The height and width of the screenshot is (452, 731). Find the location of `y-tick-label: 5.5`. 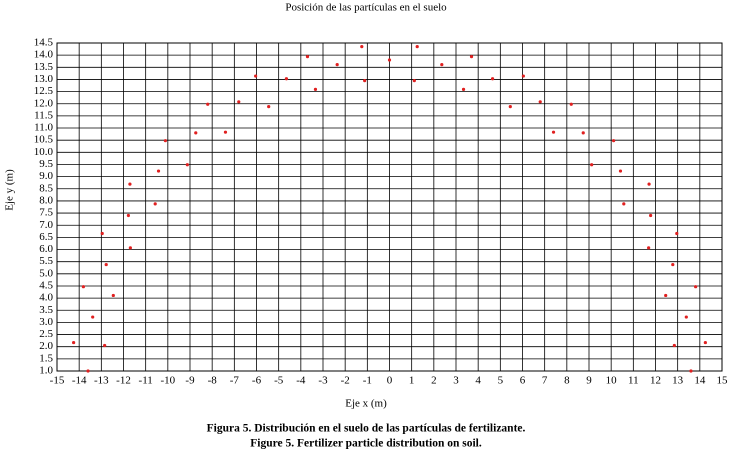

y-tick-label: 5.5 is located at coordinates (46, 261).